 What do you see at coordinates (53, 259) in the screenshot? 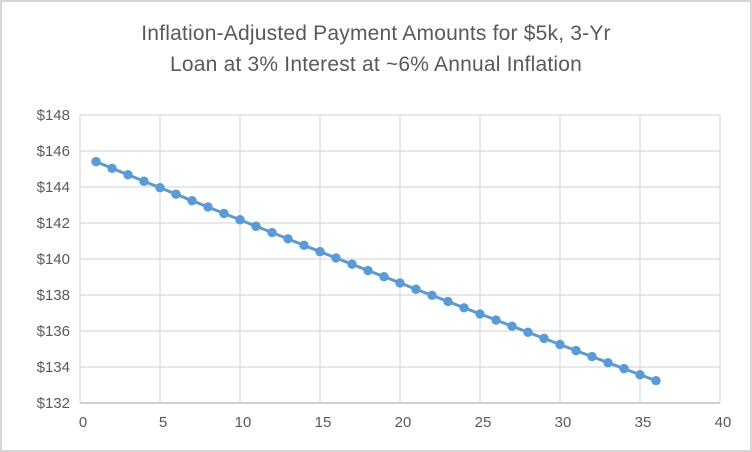
I see `y-tick-label: $140` at bounding box center [53, 259].